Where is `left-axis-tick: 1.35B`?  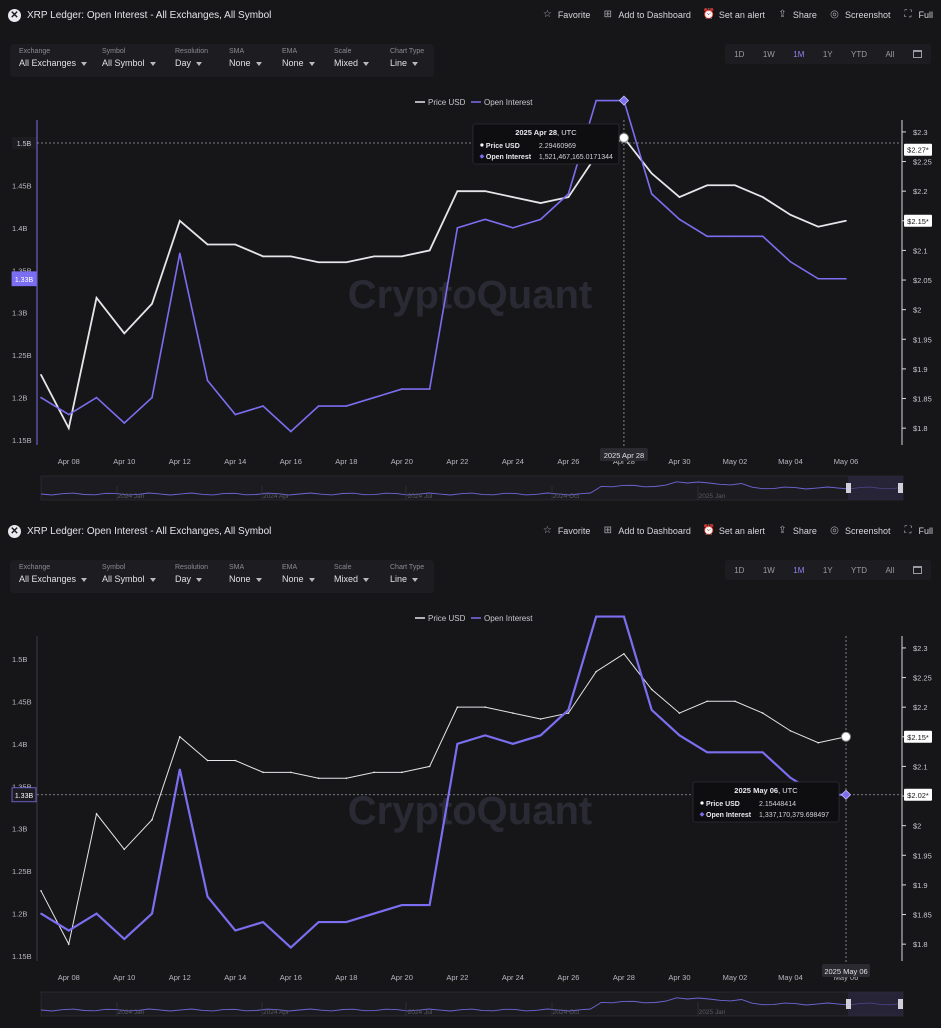
left-axis-tick: 1.35B is located at coordinates (22, 270).